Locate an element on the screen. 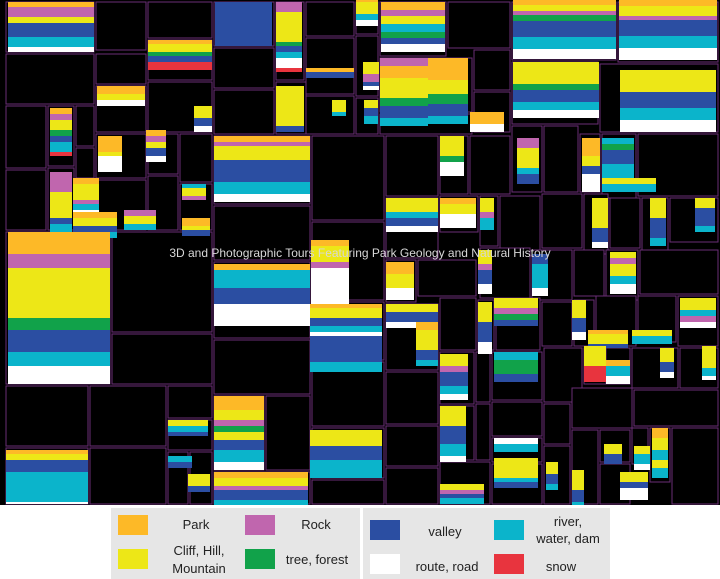  legend-swatch-cliff is located at coordinates (133, 559).